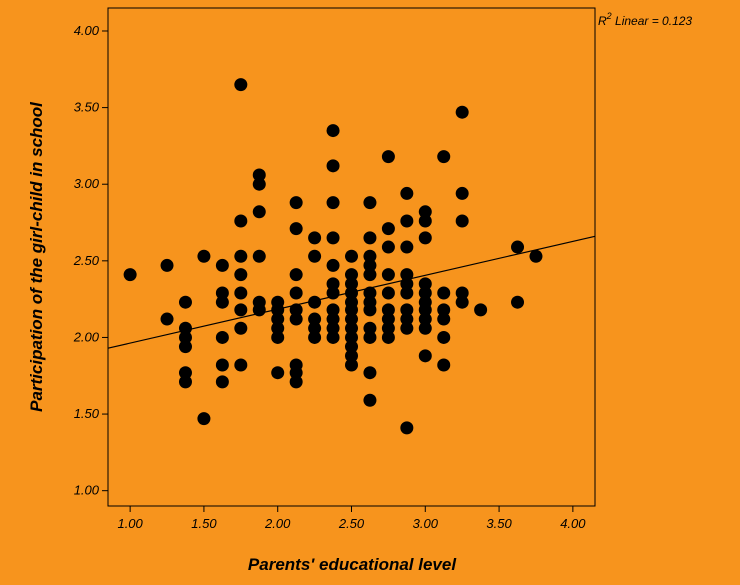 The width and height of the screenshot is (740, 585). What do you see at coordinates (277, 523) in the screenshot?
I see `x-tick-label: 2.00` at bounding box center [277, 523].